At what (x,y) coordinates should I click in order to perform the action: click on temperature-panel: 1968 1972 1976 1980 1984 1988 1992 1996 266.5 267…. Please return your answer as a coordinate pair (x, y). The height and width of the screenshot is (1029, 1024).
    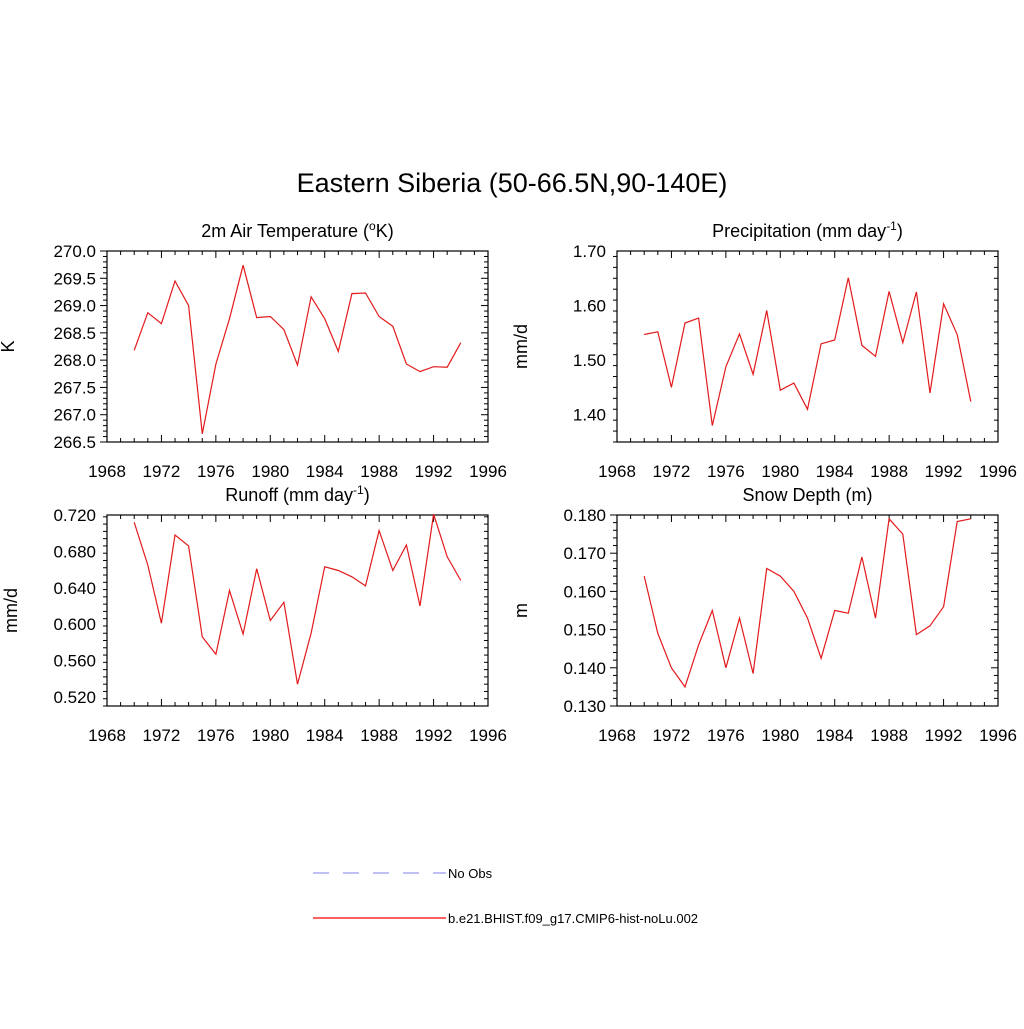
    Looking at the image, I should click on (253, 350).